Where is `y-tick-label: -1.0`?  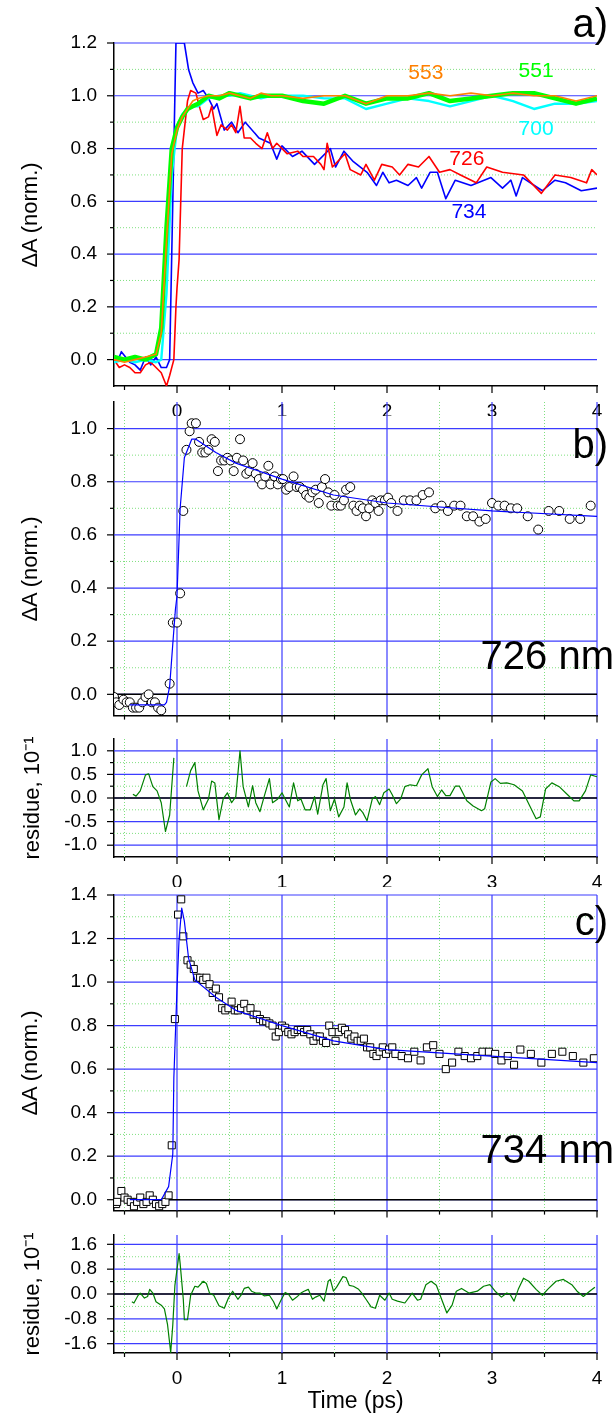
y-tick-label: -1.0 is located at coordinates (80, 844).